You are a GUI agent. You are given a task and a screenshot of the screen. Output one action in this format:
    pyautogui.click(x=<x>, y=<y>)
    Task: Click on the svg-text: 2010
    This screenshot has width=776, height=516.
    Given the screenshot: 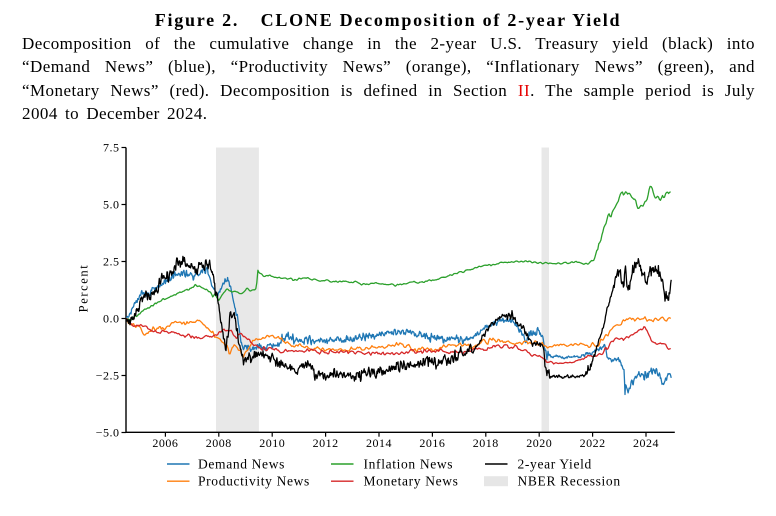 What is the action you would take?
    pyautogui.click(x=272, y=443)
    